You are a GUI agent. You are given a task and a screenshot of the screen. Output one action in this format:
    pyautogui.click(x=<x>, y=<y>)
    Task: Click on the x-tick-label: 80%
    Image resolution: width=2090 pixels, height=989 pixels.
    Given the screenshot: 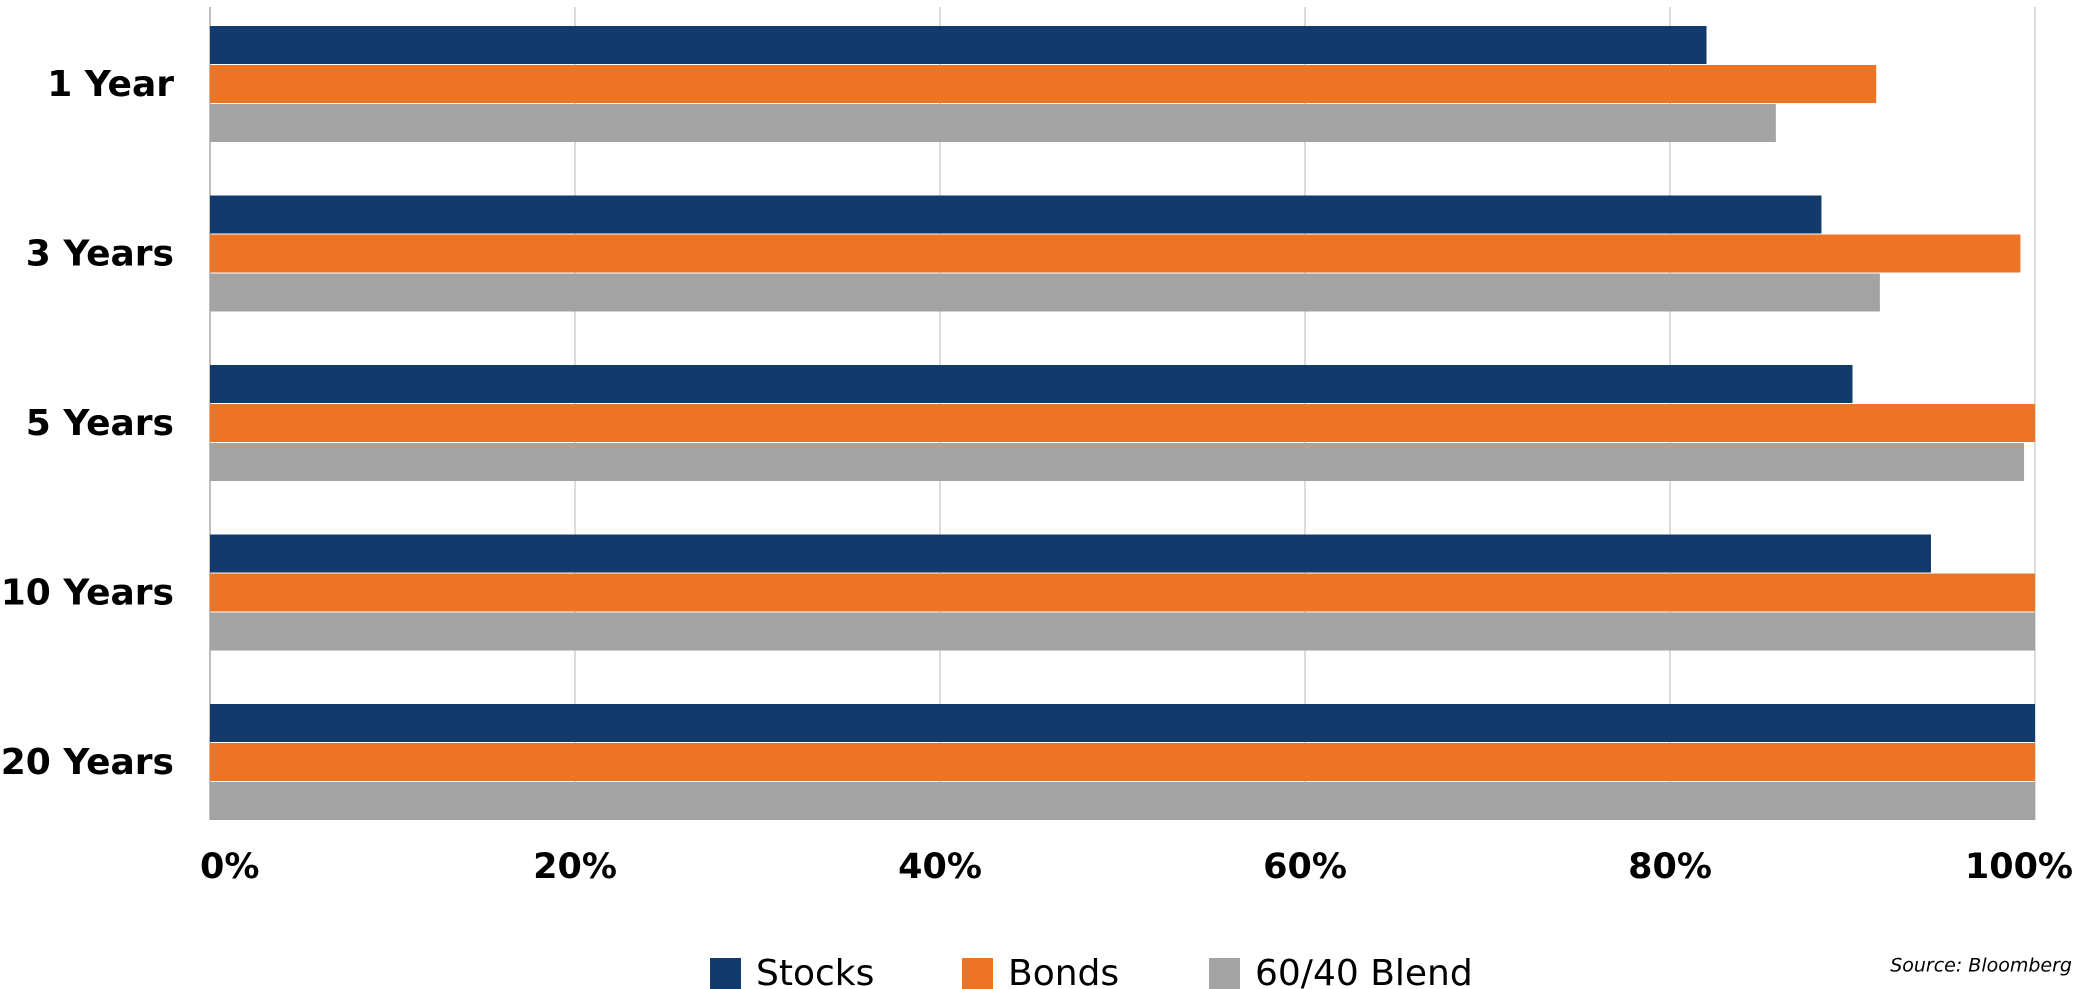 What is the action you would take?
    pyautogui.click(x=1670, y=867)
    